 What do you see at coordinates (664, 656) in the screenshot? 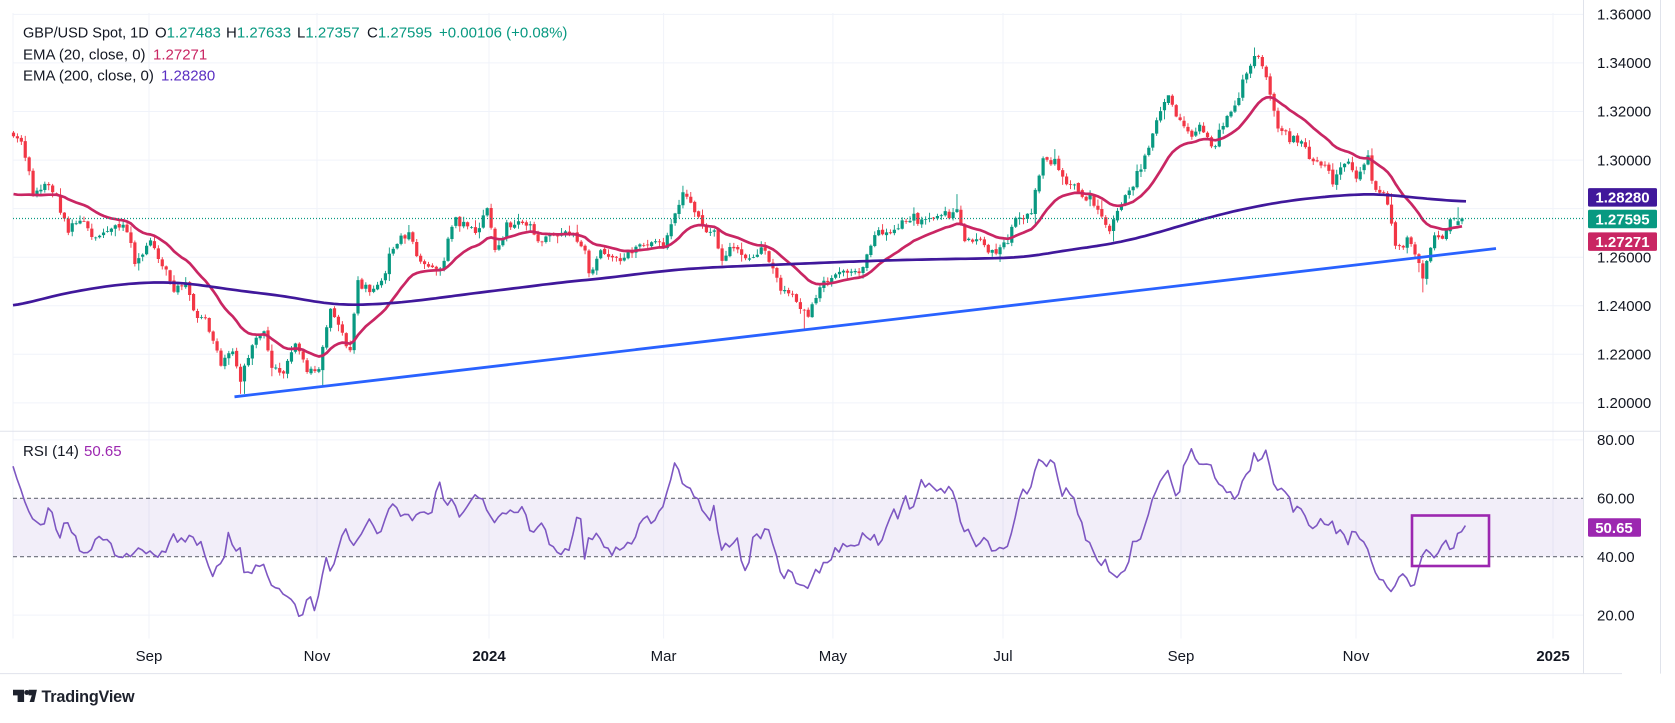
I see `svg-text: Mar` at bounding box center [664, 656].